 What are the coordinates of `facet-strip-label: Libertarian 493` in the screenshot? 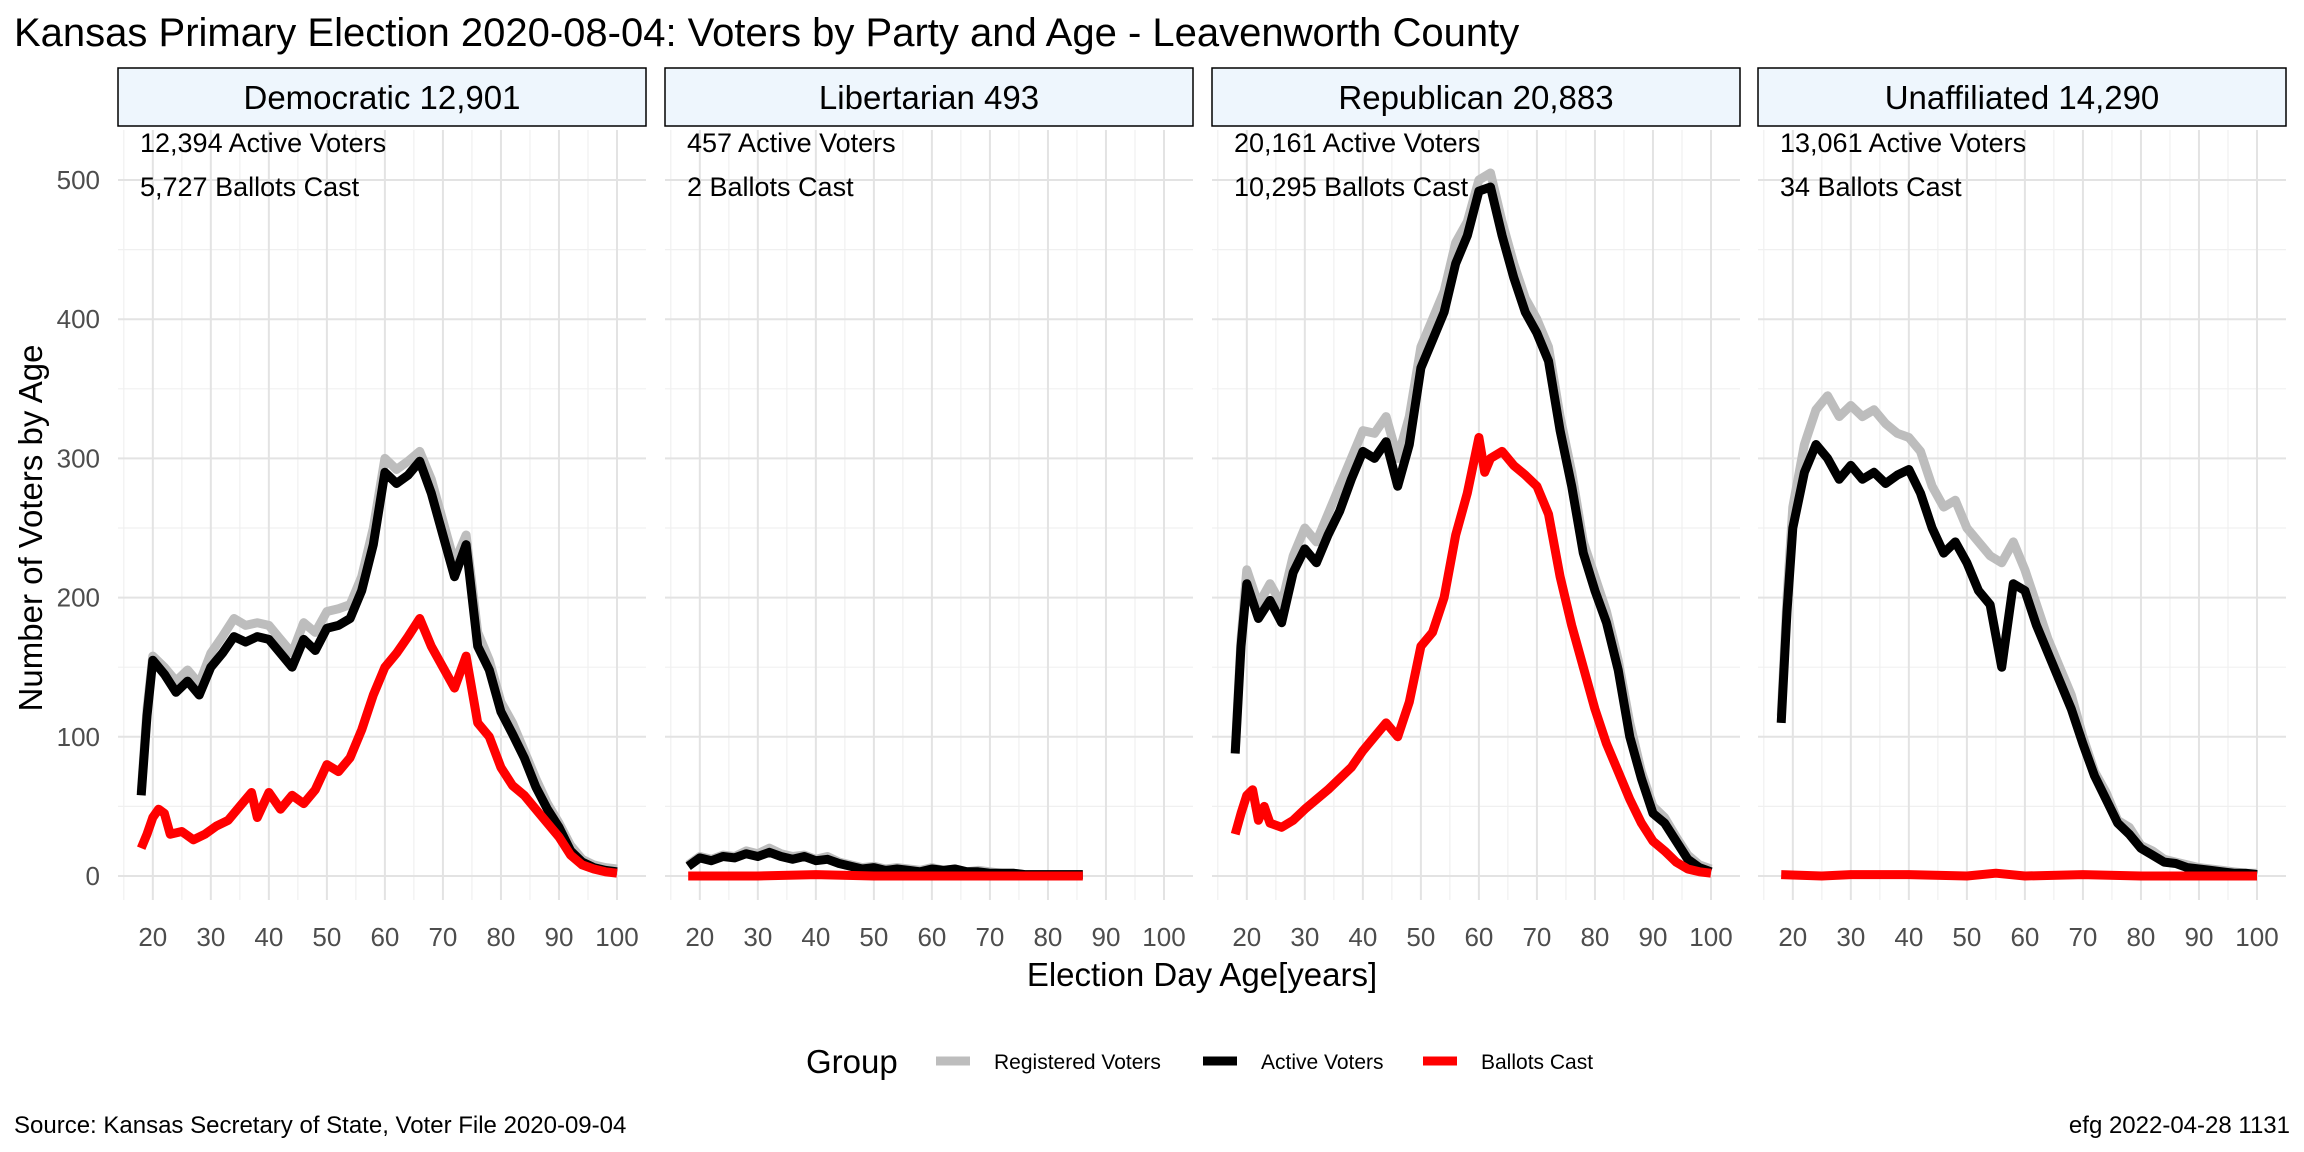 It's located at (929, 97).